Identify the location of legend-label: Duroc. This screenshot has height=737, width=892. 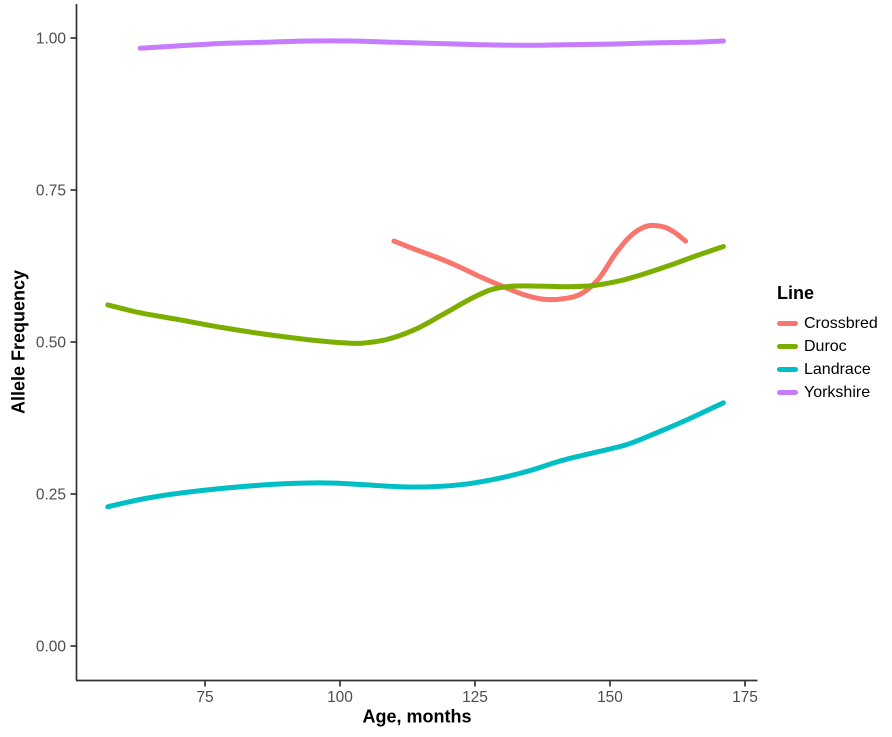
(825, 346).